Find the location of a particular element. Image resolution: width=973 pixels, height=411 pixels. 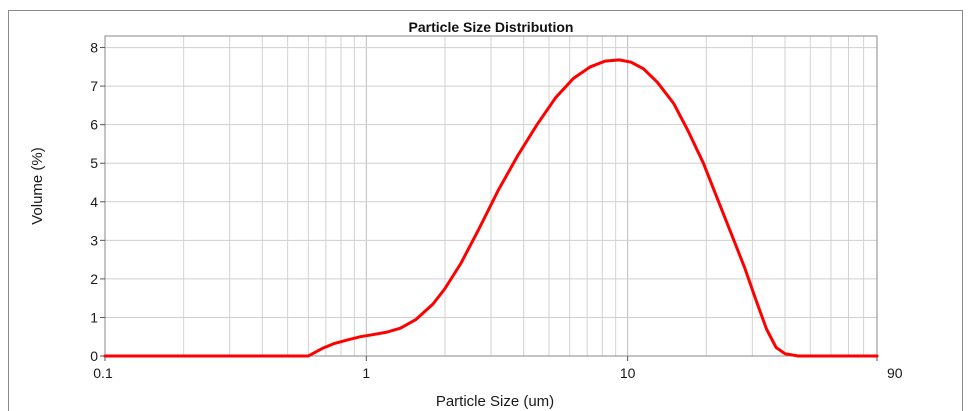

y-axis-title: Volume (%) is located at coordinates (37, 186).